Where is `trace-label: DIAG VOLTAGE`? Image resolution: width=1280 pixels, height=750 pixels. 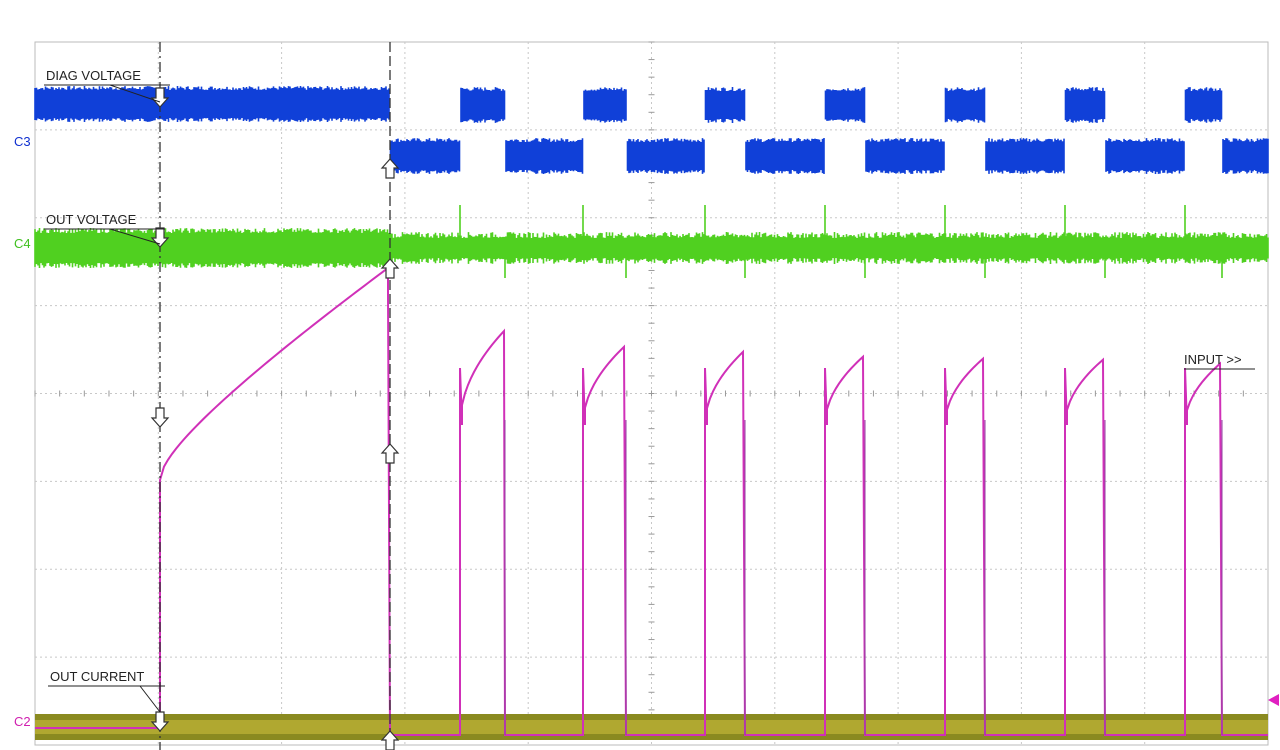 trace-label: DIAG VOLTAGE is located at coordinates (93, 75).